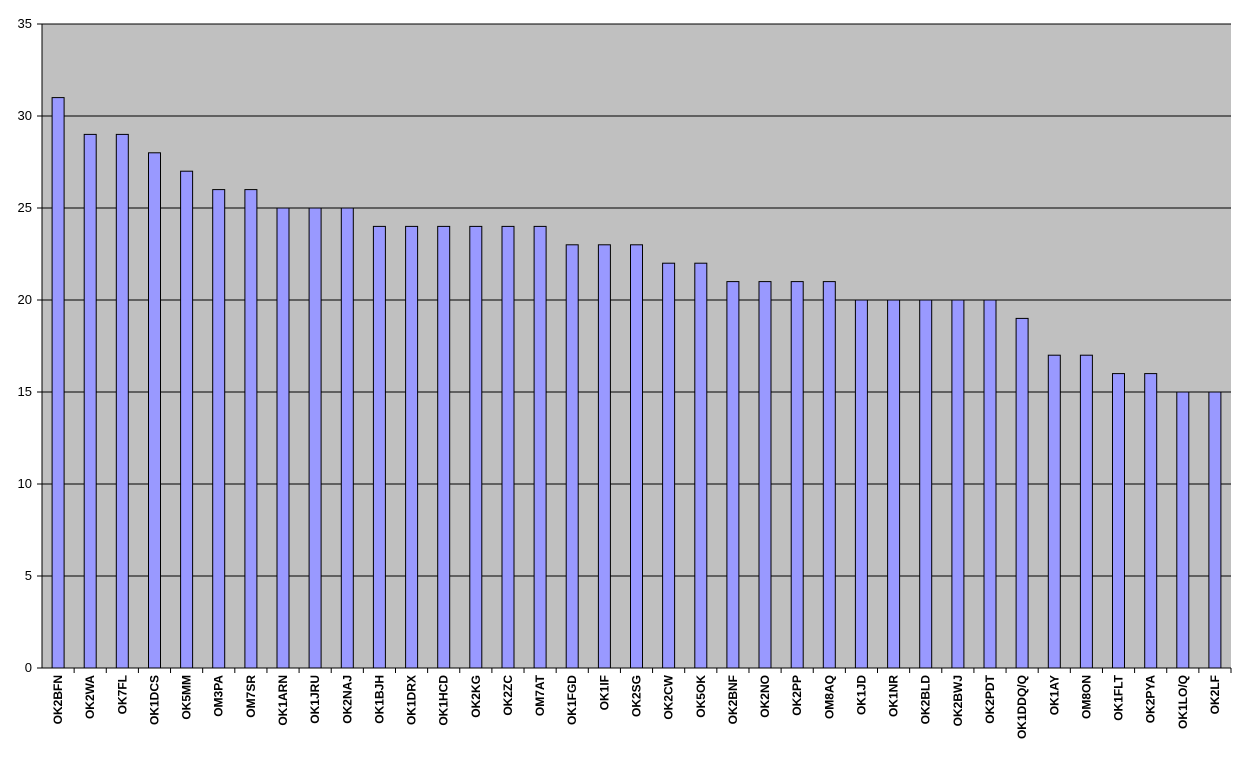  Describe the element at coordinates (669, 696) in the screenshot. I see `x-tick-label: OK2CW` at that location.